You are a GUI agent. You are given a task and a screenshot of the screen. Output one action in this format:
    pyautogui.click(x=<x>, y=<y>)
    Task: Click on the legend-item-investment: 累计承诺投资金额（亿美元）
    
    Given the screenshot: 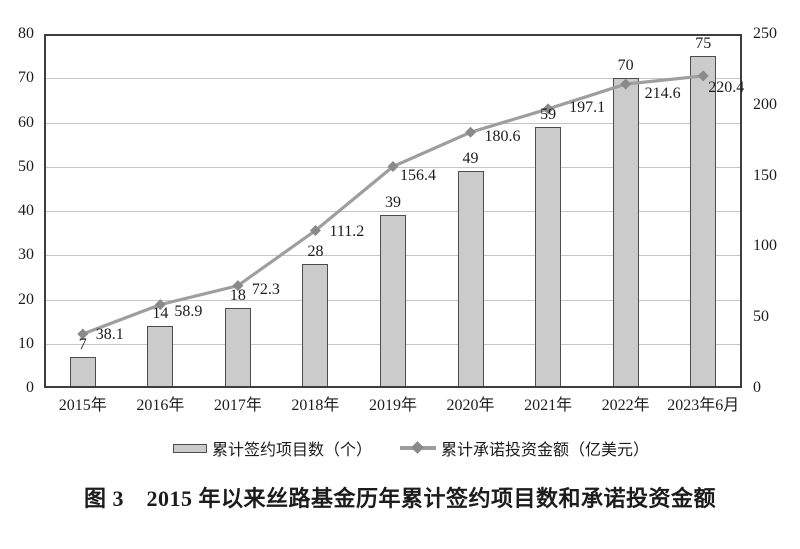 What is the action you would take?
    pyautogui.click(x=524, y=448)
    